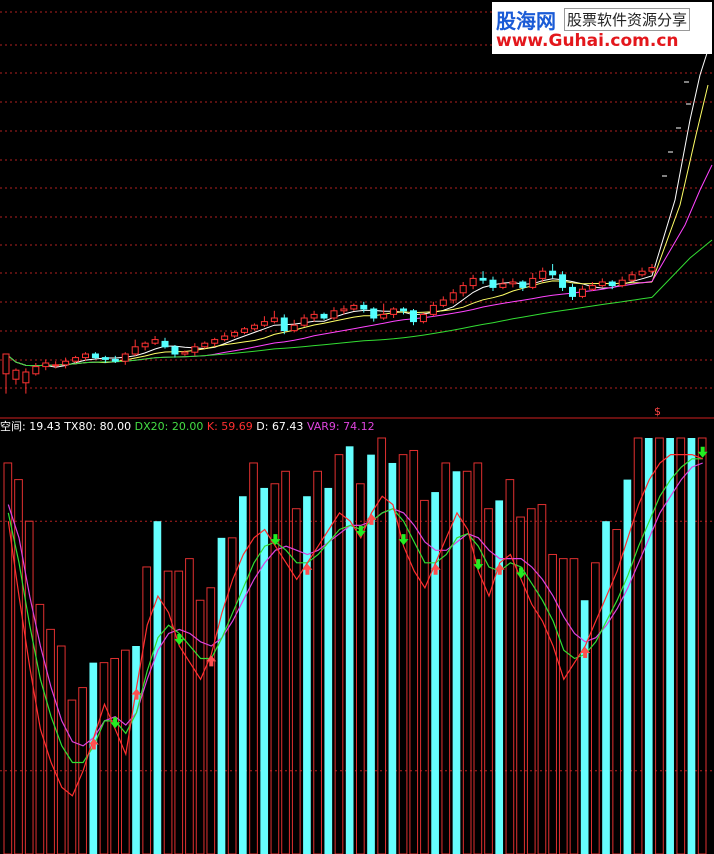  What do you see at coordinates (32, 426) in the screenshot?
I see `header-label_space: 空间: 19.43` at bounding box center [32, 426].